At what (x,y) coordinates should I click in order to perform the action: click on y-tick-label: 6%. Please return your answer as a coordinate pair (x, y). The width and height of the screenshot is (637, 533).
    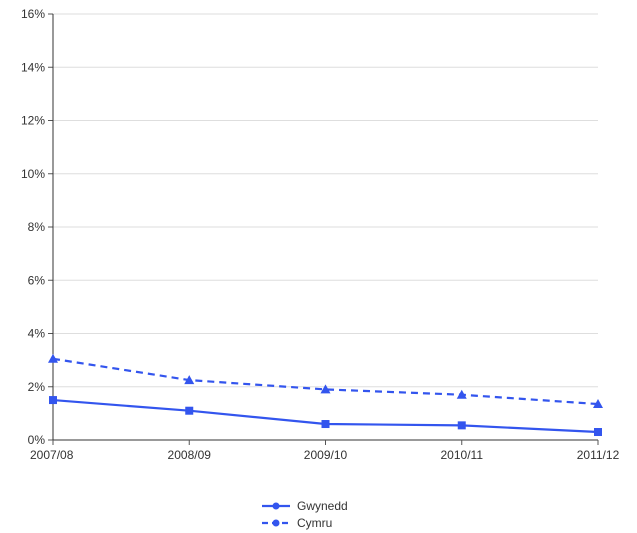
    Looking at the image, I should click on (37, 280).